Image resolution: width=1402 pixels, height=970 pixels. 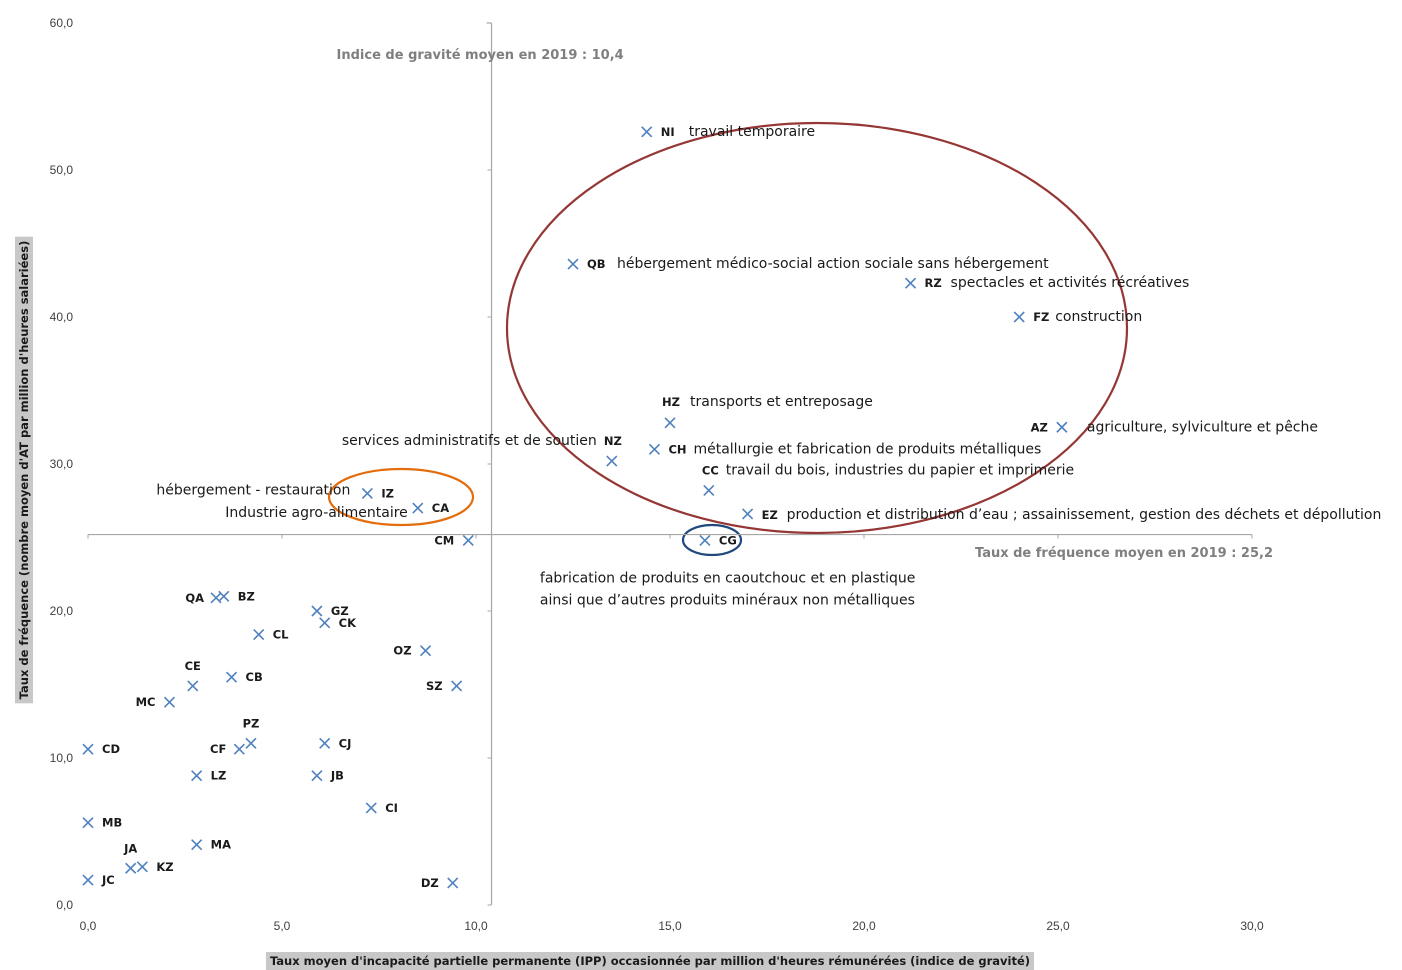 I want to click on point-code-label: CH, so click(x=677, y=449).